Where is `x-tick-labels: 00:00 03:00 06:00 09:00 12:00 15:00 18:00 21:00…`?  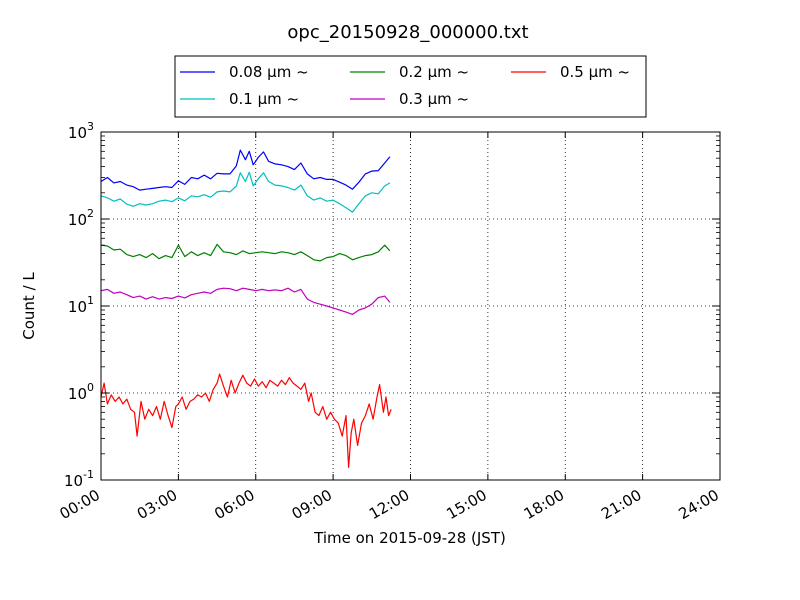 x-tick-labels: 00:00 03:00 06:00 09:00 12:00 15:00 18:00 21:00… is located at coordinates (389, 504).